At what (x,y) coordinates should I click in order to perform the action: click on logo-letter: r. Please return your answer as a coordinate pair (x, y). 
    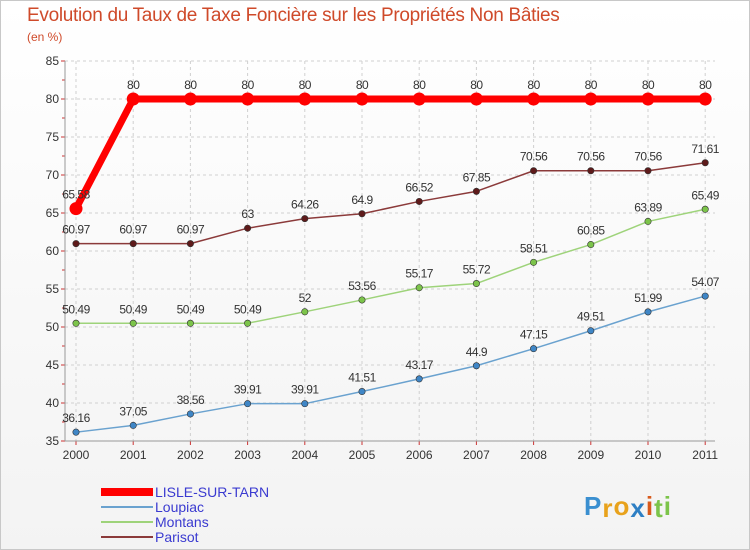
    Looking at the image, I should click on (608, 508).